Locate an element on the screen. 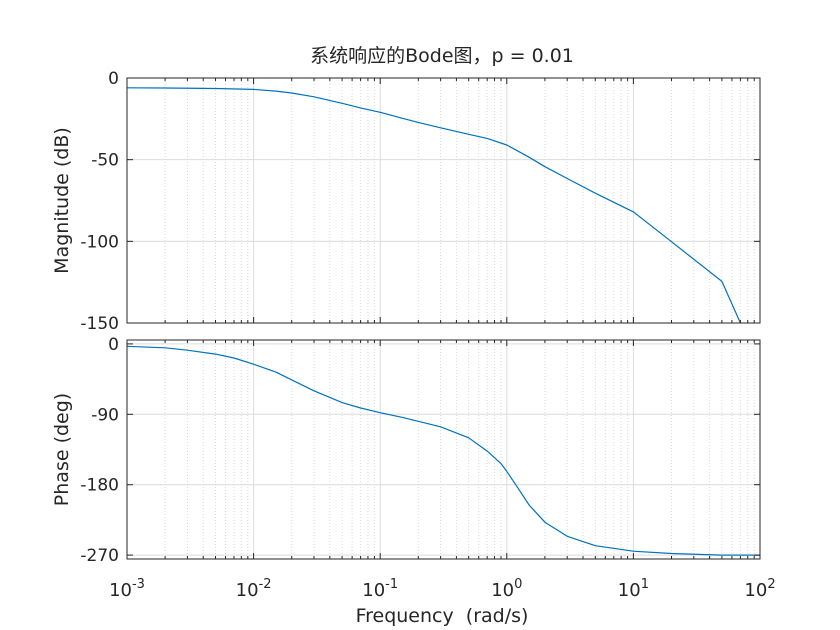  phase-y-tick-label: 0 is located at coordinates (113, 345).